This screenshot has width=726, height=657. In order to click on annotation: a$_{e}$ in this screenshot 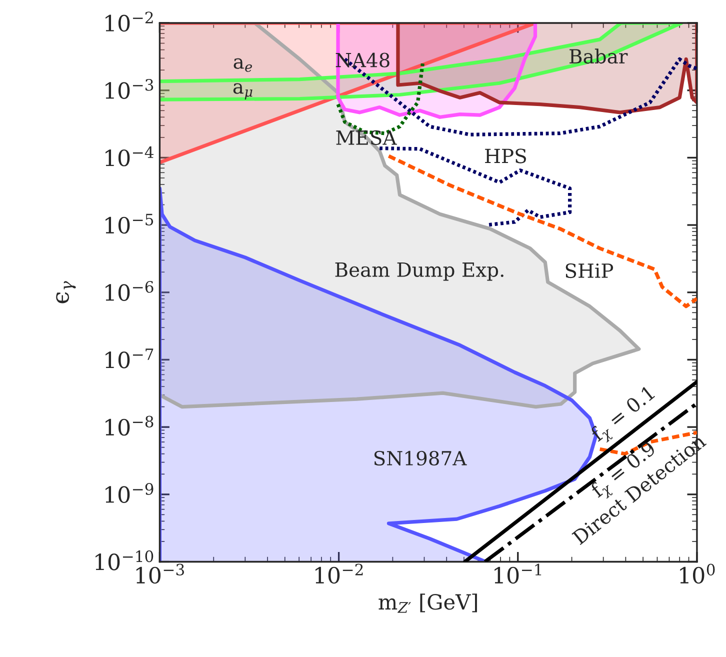, I will do `click(243, 65)`.